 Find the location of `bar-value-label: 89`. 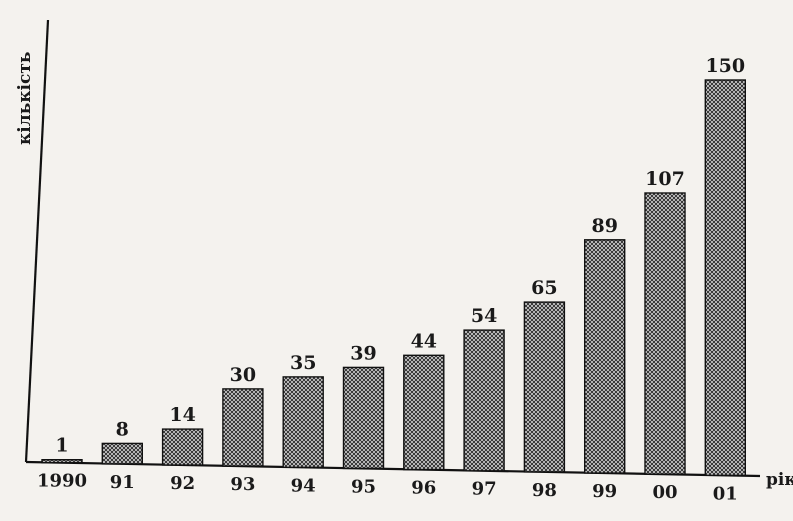

bar-value-label: 89 is located at coordinates (604, 226).